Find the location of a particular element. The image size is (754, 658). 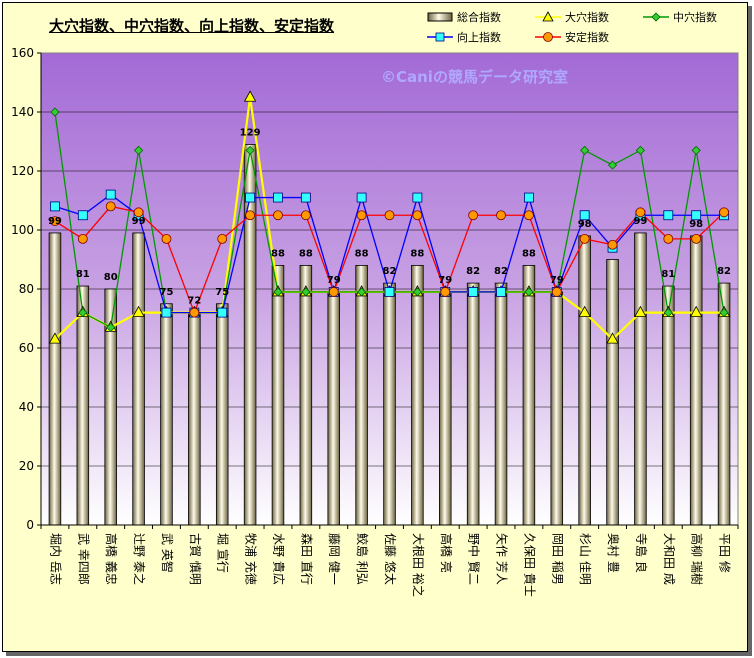

legend-item-chuana: 中穴指数 is located at coordinates (680, 17).